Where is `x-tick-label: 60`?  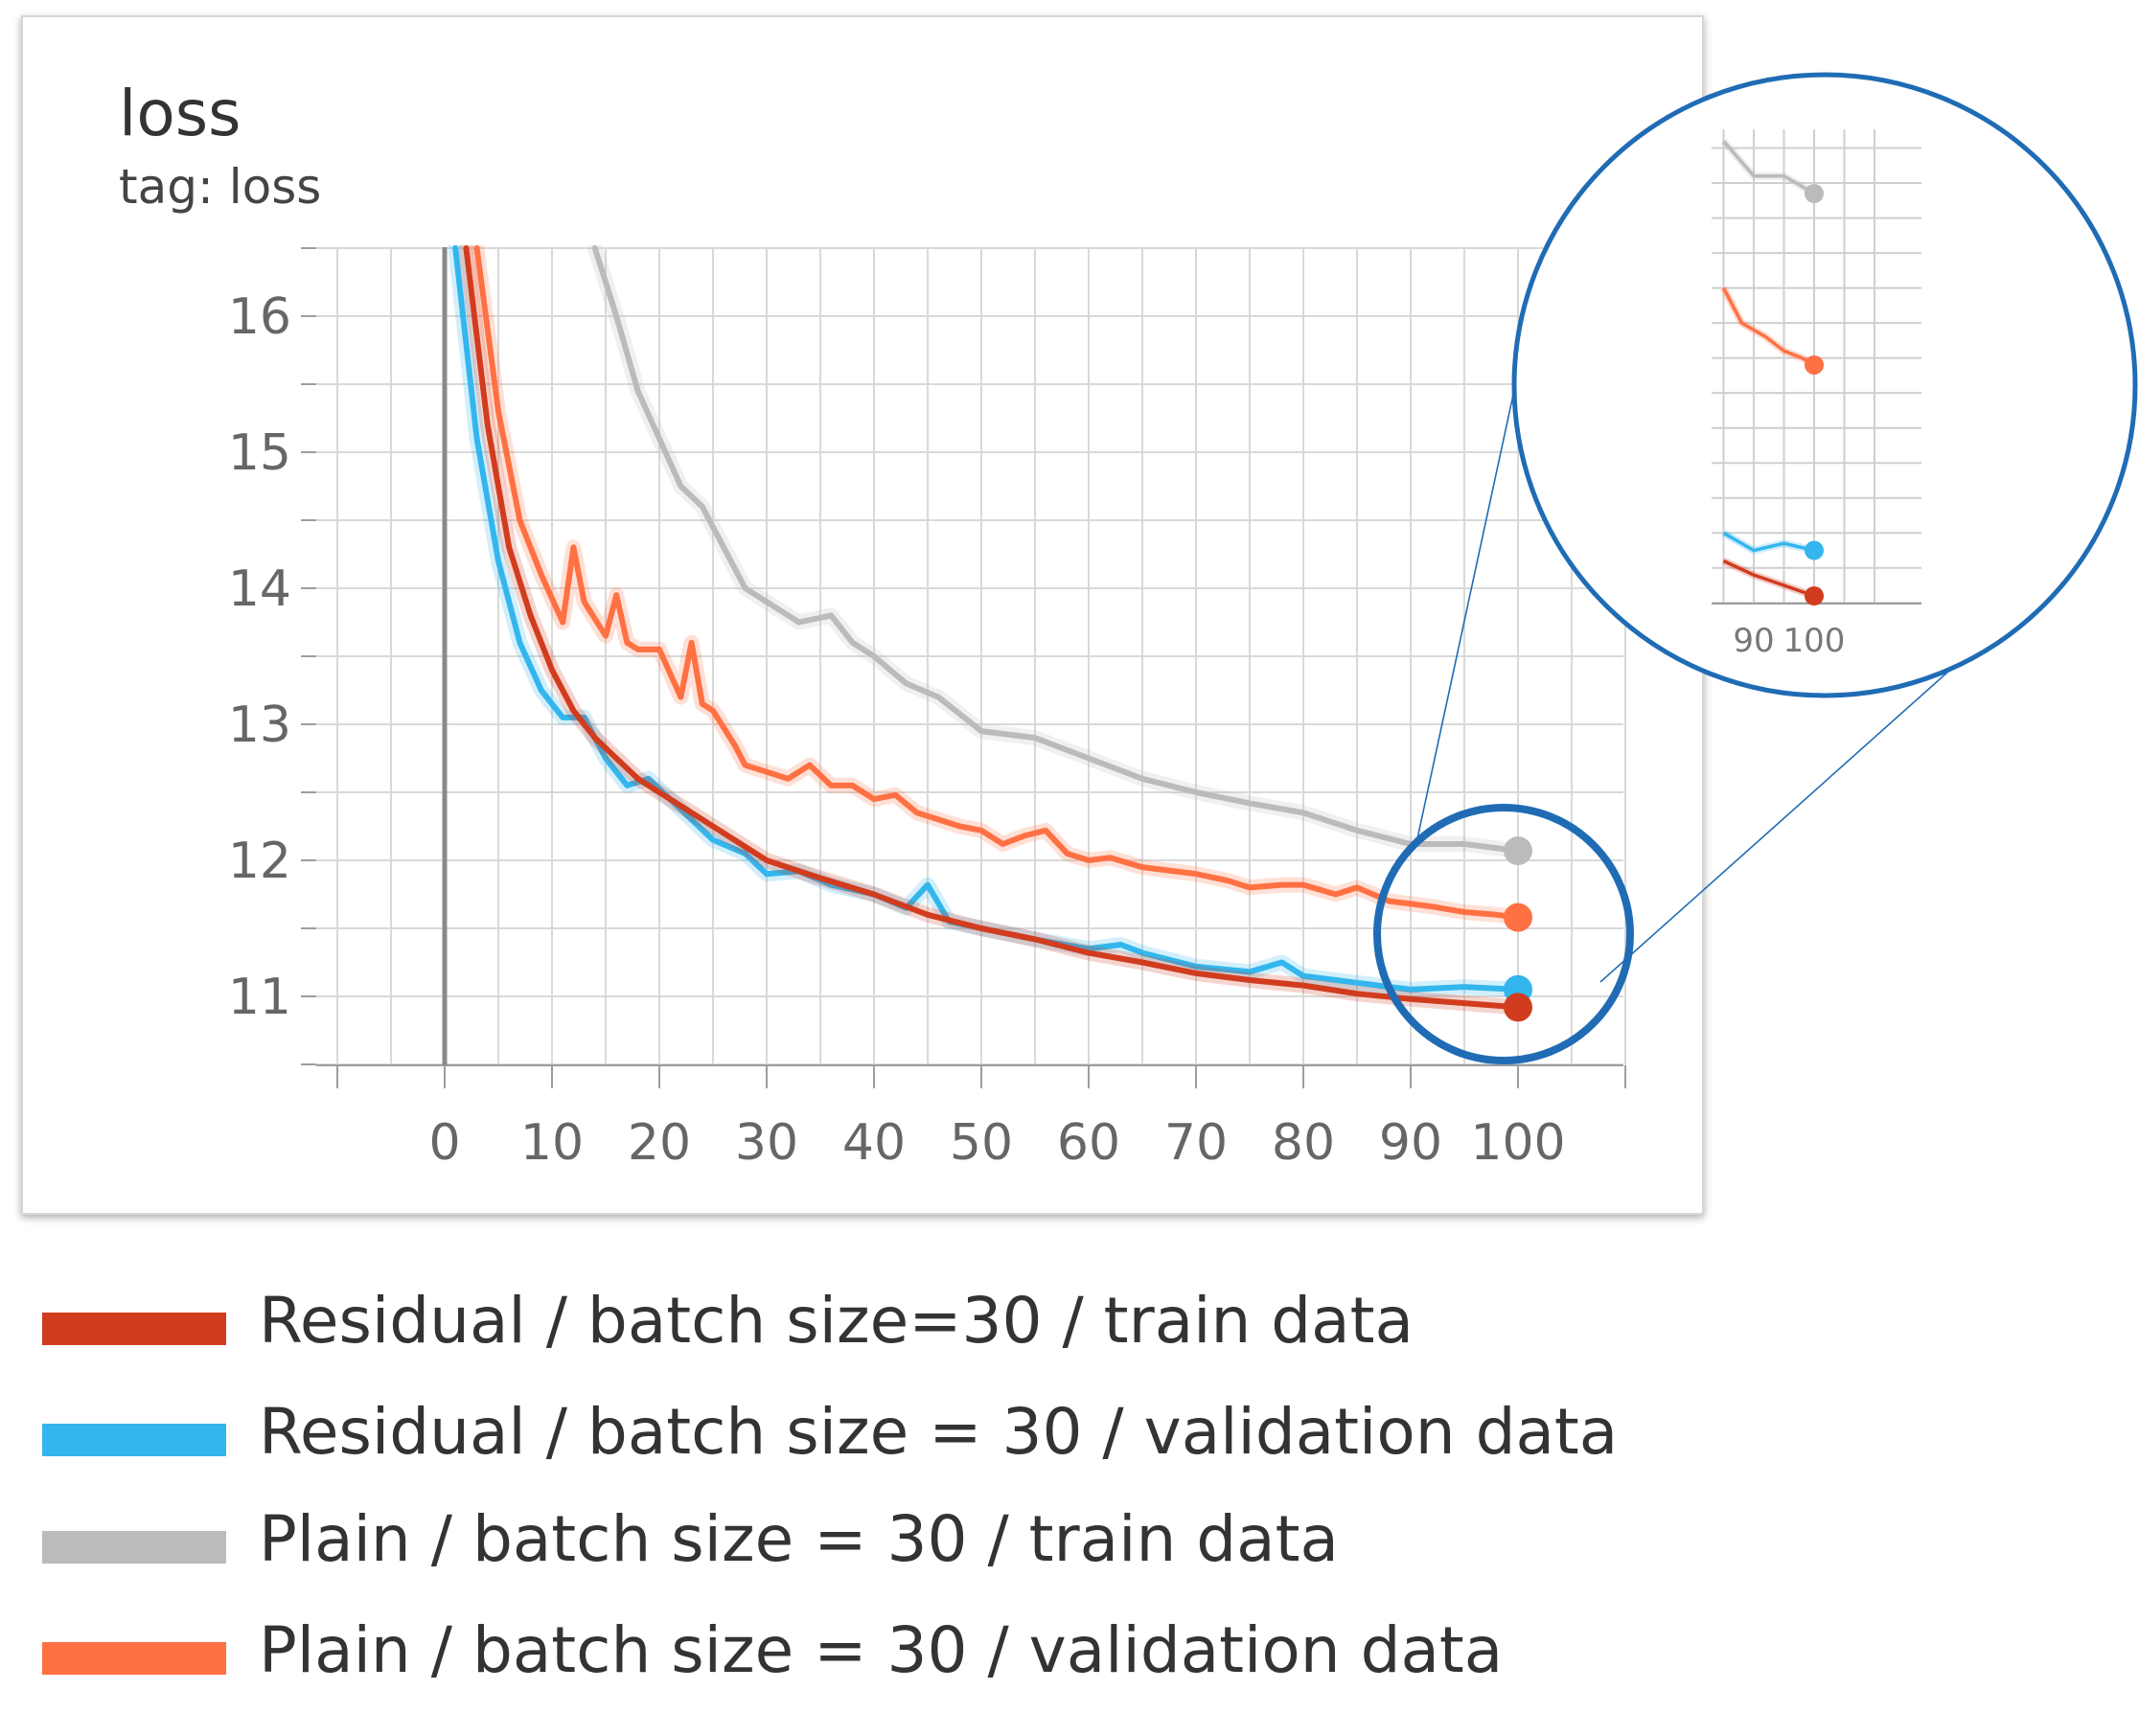
x-tick-label: 60 is located at coordinates (1088, 1143).